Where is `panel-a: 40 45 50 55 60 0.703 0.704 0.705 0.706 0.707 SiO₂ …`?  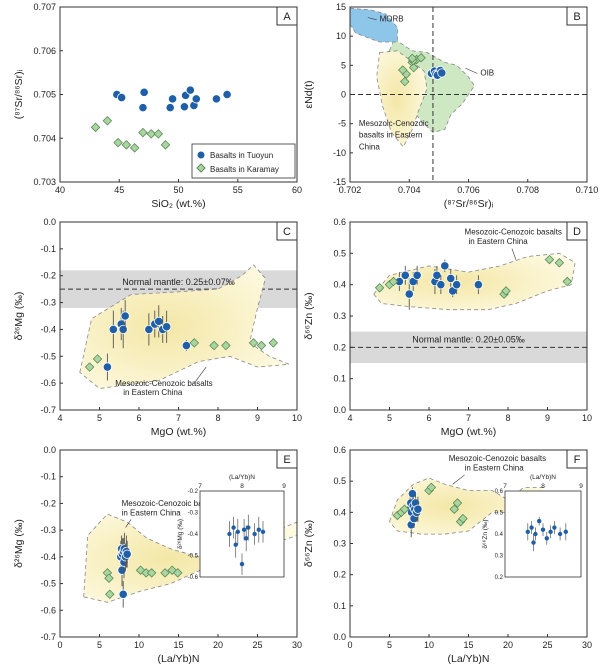
panel-a: 40 45 50 55 60 0.703 0.704 0.705 0.706 0.707 SiO₂ … is located at coordinates (157, 106).